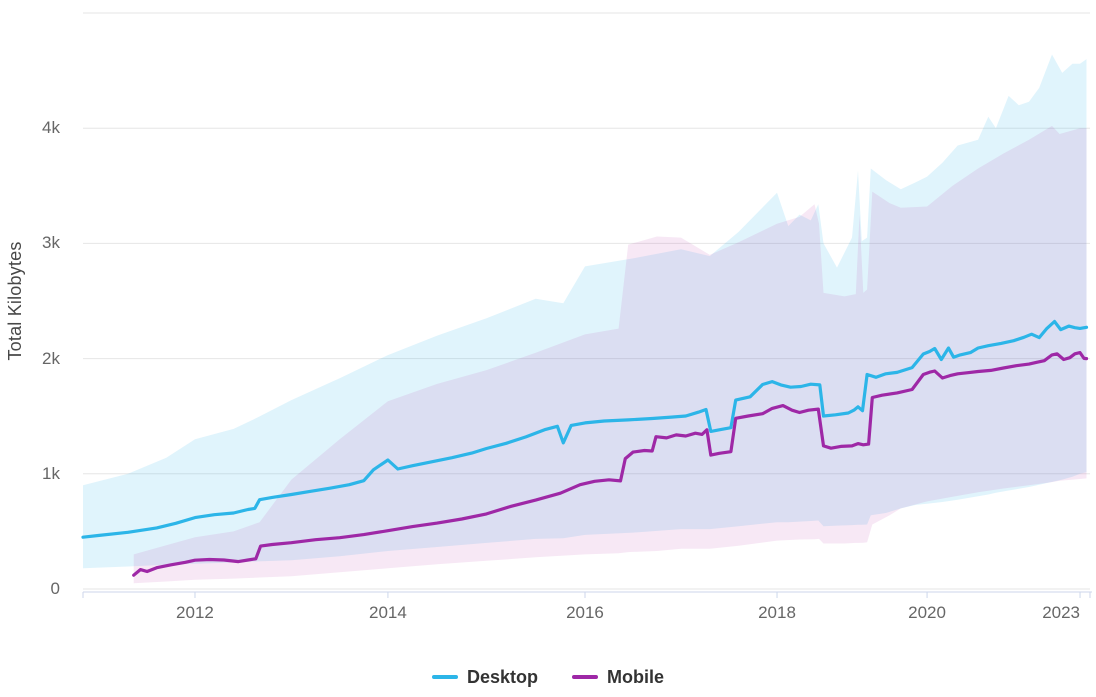 This screenshot has height=697, width=1096. What do you see at coordinates (51, 473) in the screenshot?
I see `y-tick-label-1k: 1k` at bounding box center [51, 473].